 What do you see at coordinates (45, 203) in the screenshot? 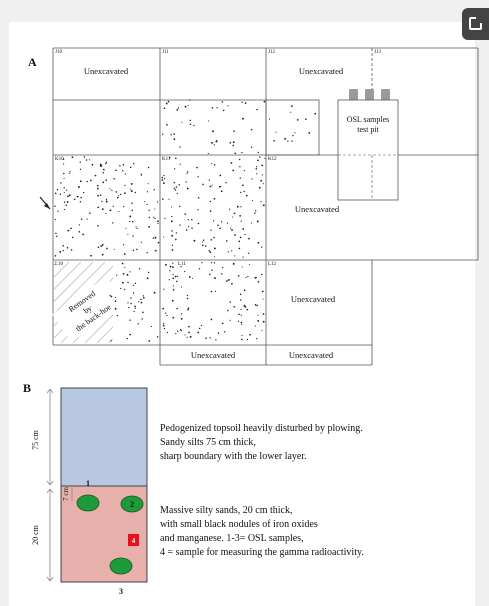
I see `north-arrow-icon` at bounding box center [45, 203].